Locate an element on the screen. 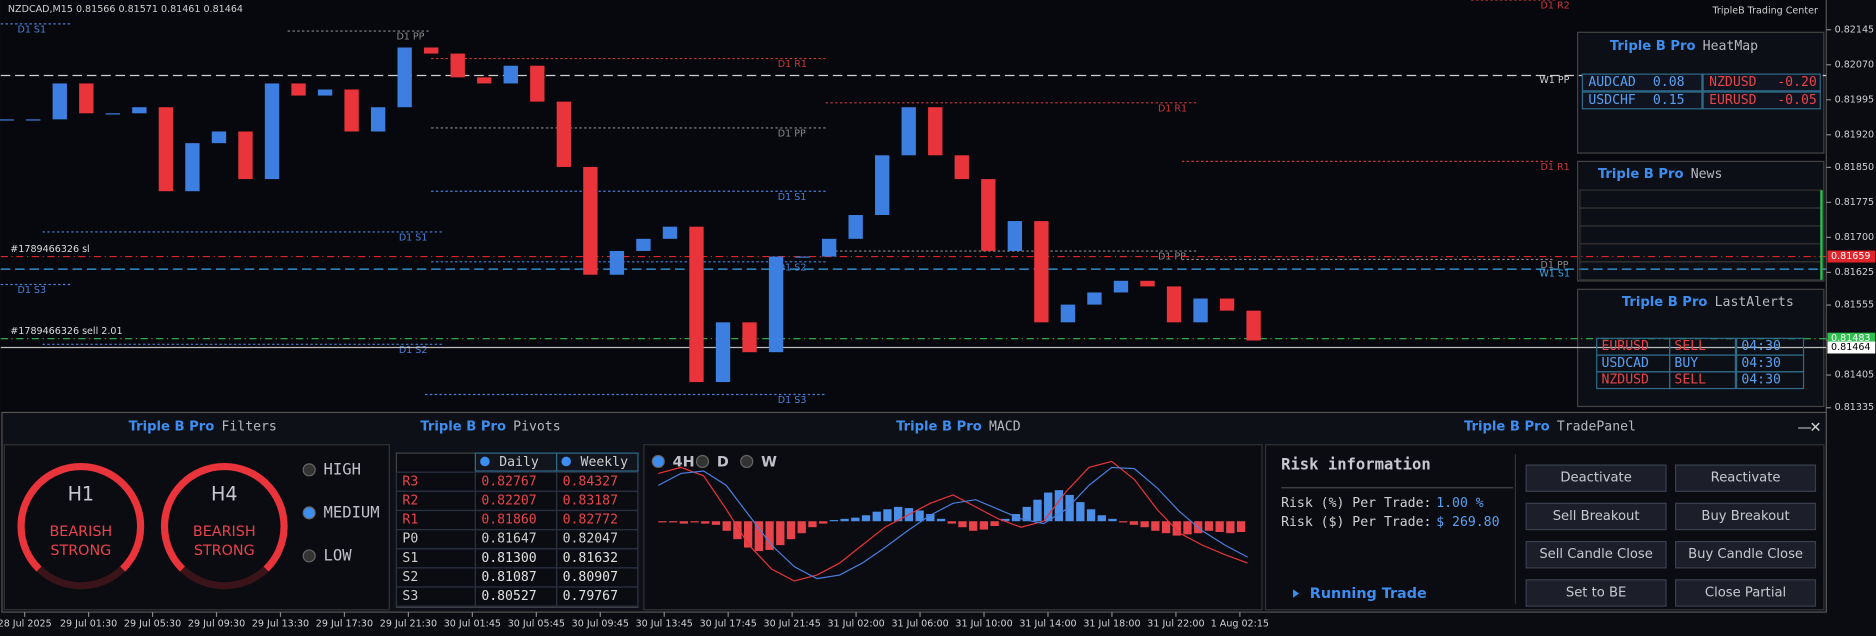 The height and width of the screenshot is (636, 1876). pivot-label: D1 R1 is located at coordinates (792, 64).